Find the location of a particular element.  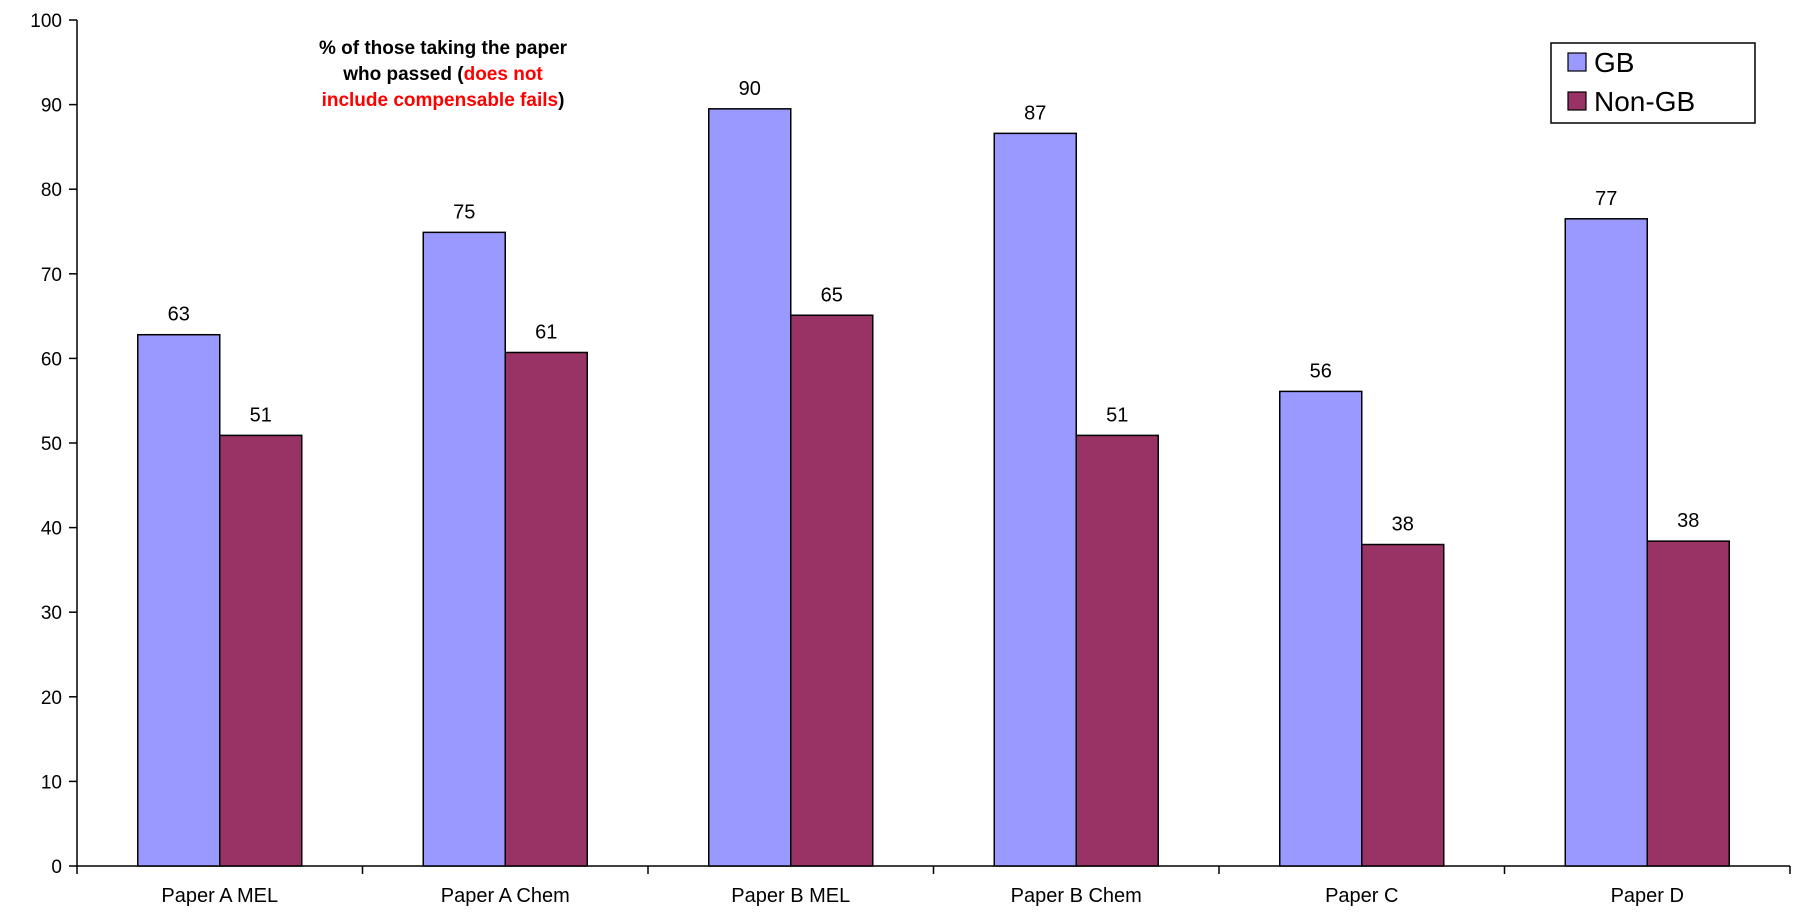

annotation-line-3: include compensable fails) is located at coordinates (443, 100).